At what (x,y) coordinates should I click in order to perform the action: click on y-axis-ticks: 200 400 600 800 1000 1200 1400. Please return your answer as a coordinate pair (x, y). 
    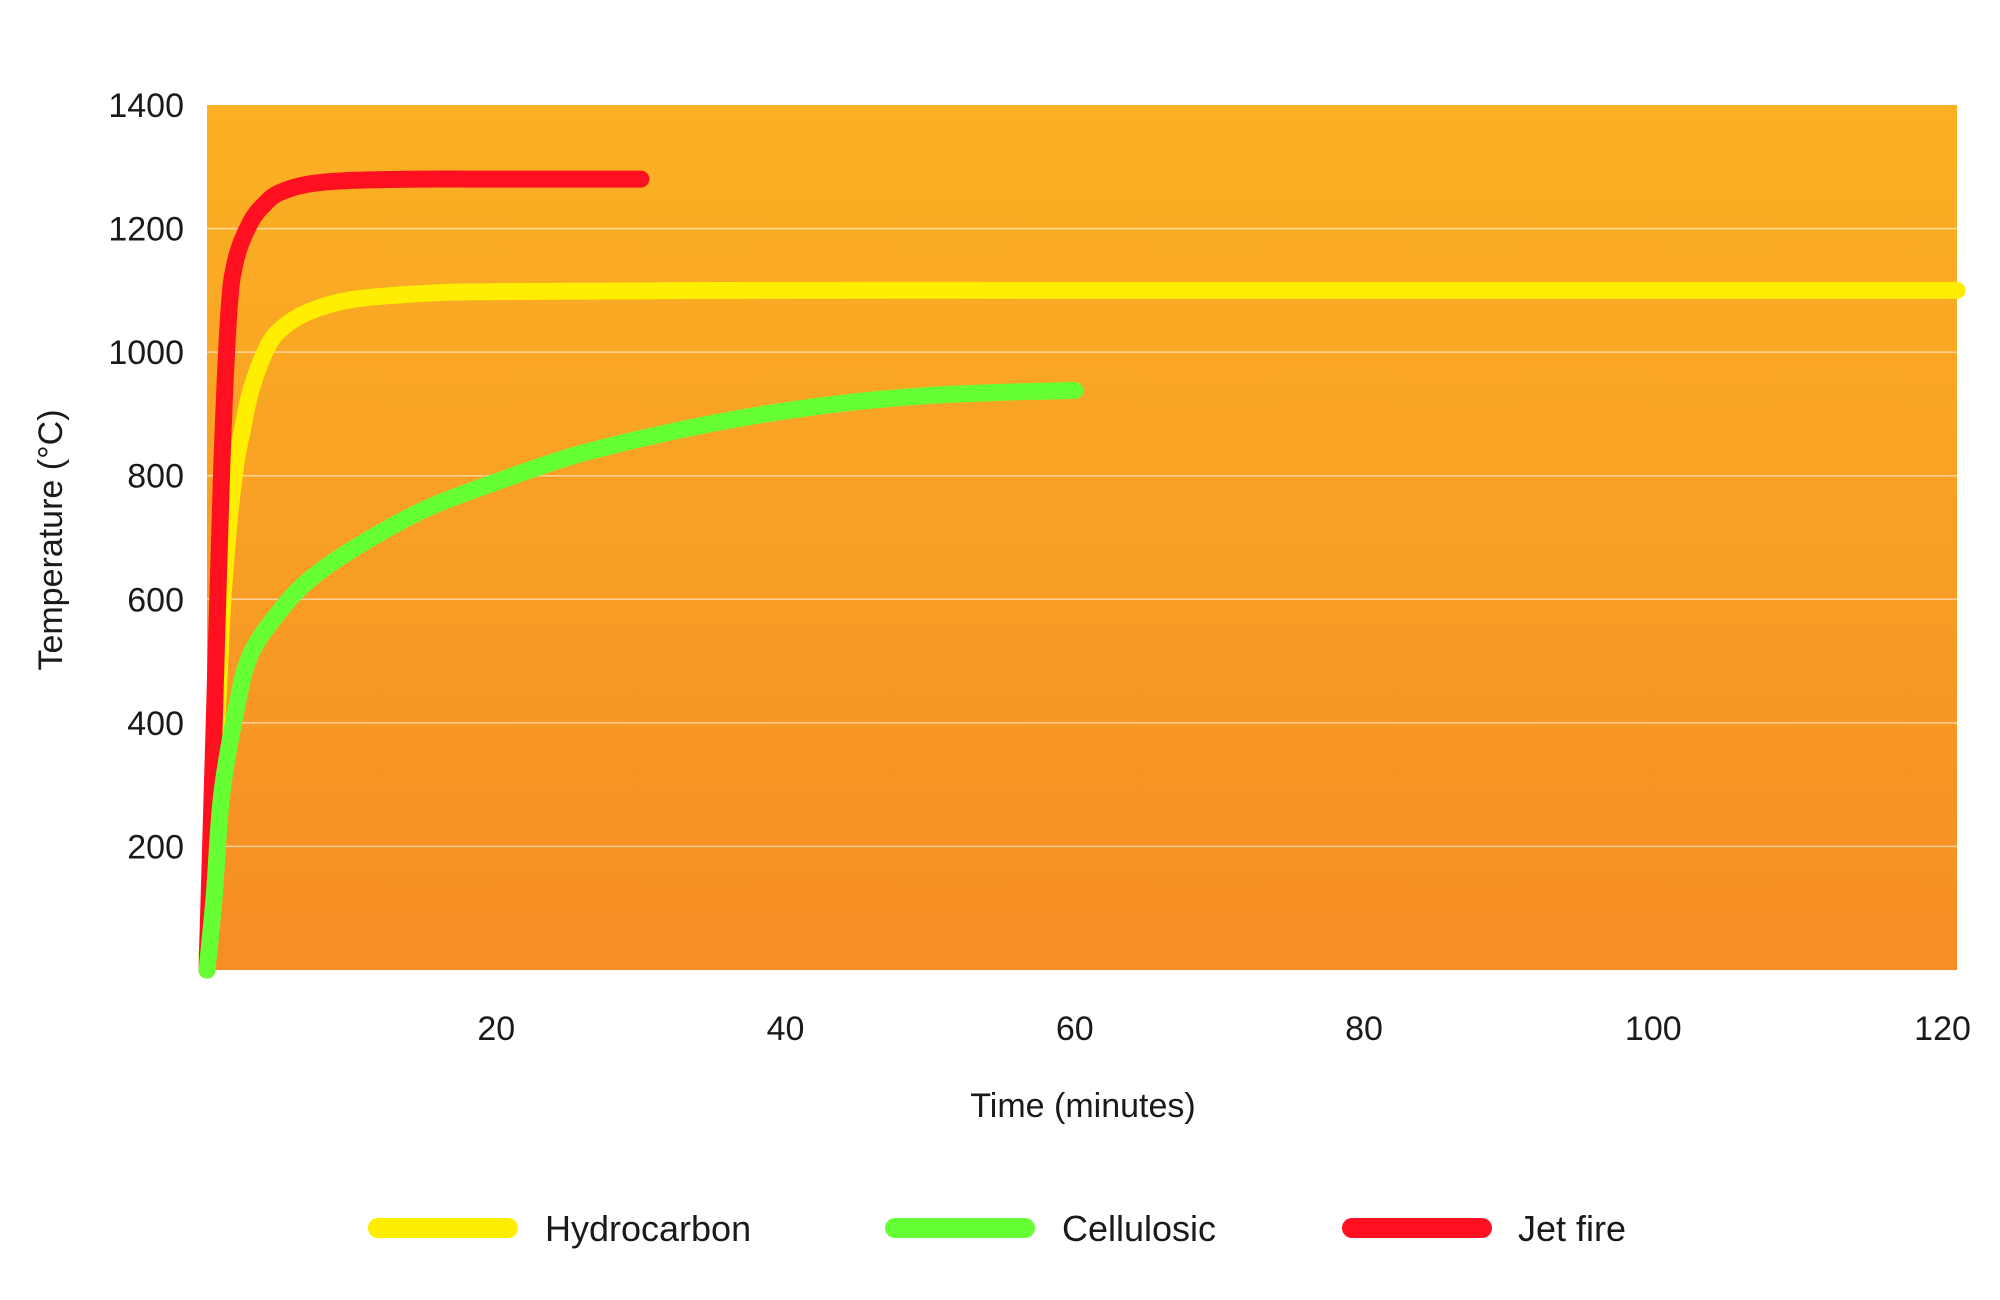
    Looking at the image, I should click on (146, 476).